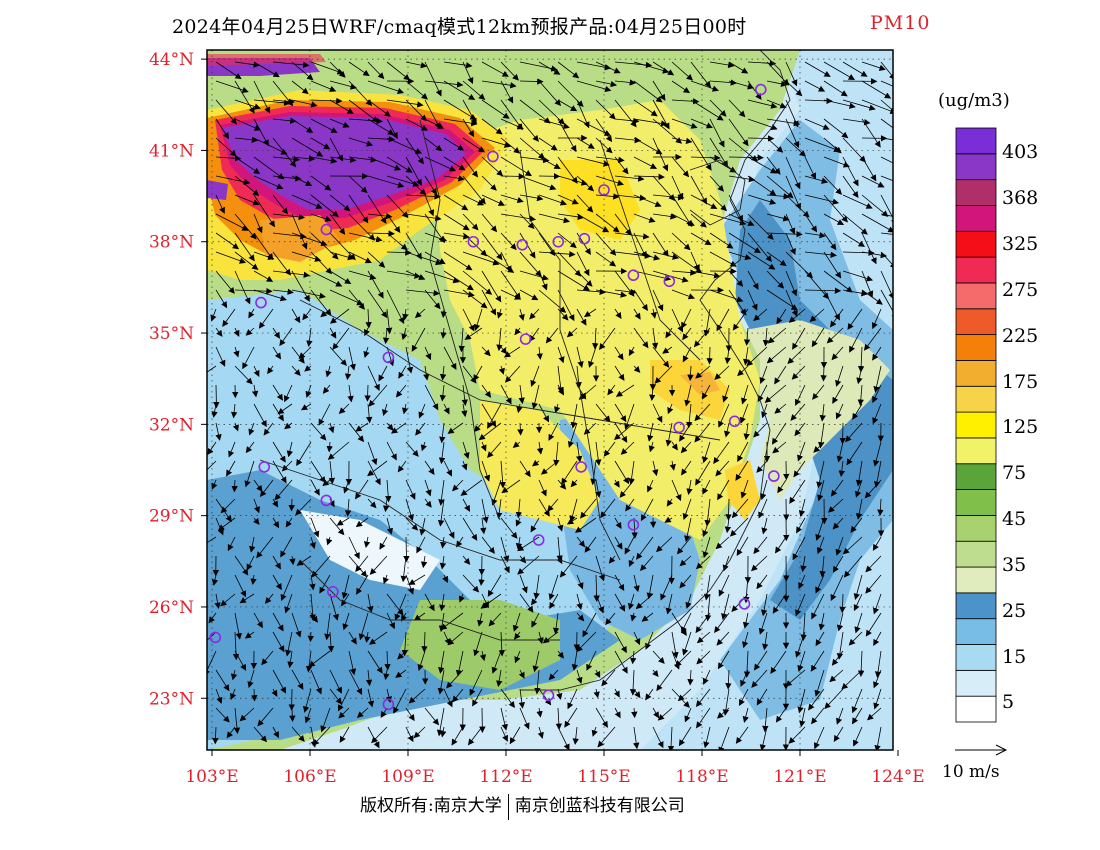  What do you see at coordinates (1014, 519) in the screenshot?
I see `legend-label: 45` at bounding box center [1014, 519].